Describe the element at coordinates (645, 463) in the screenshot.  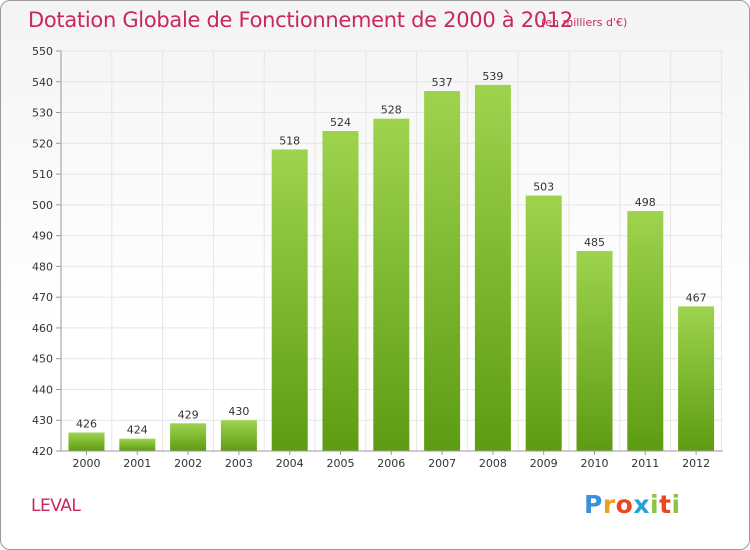
I see `x-tick-label: 2011` at that location.